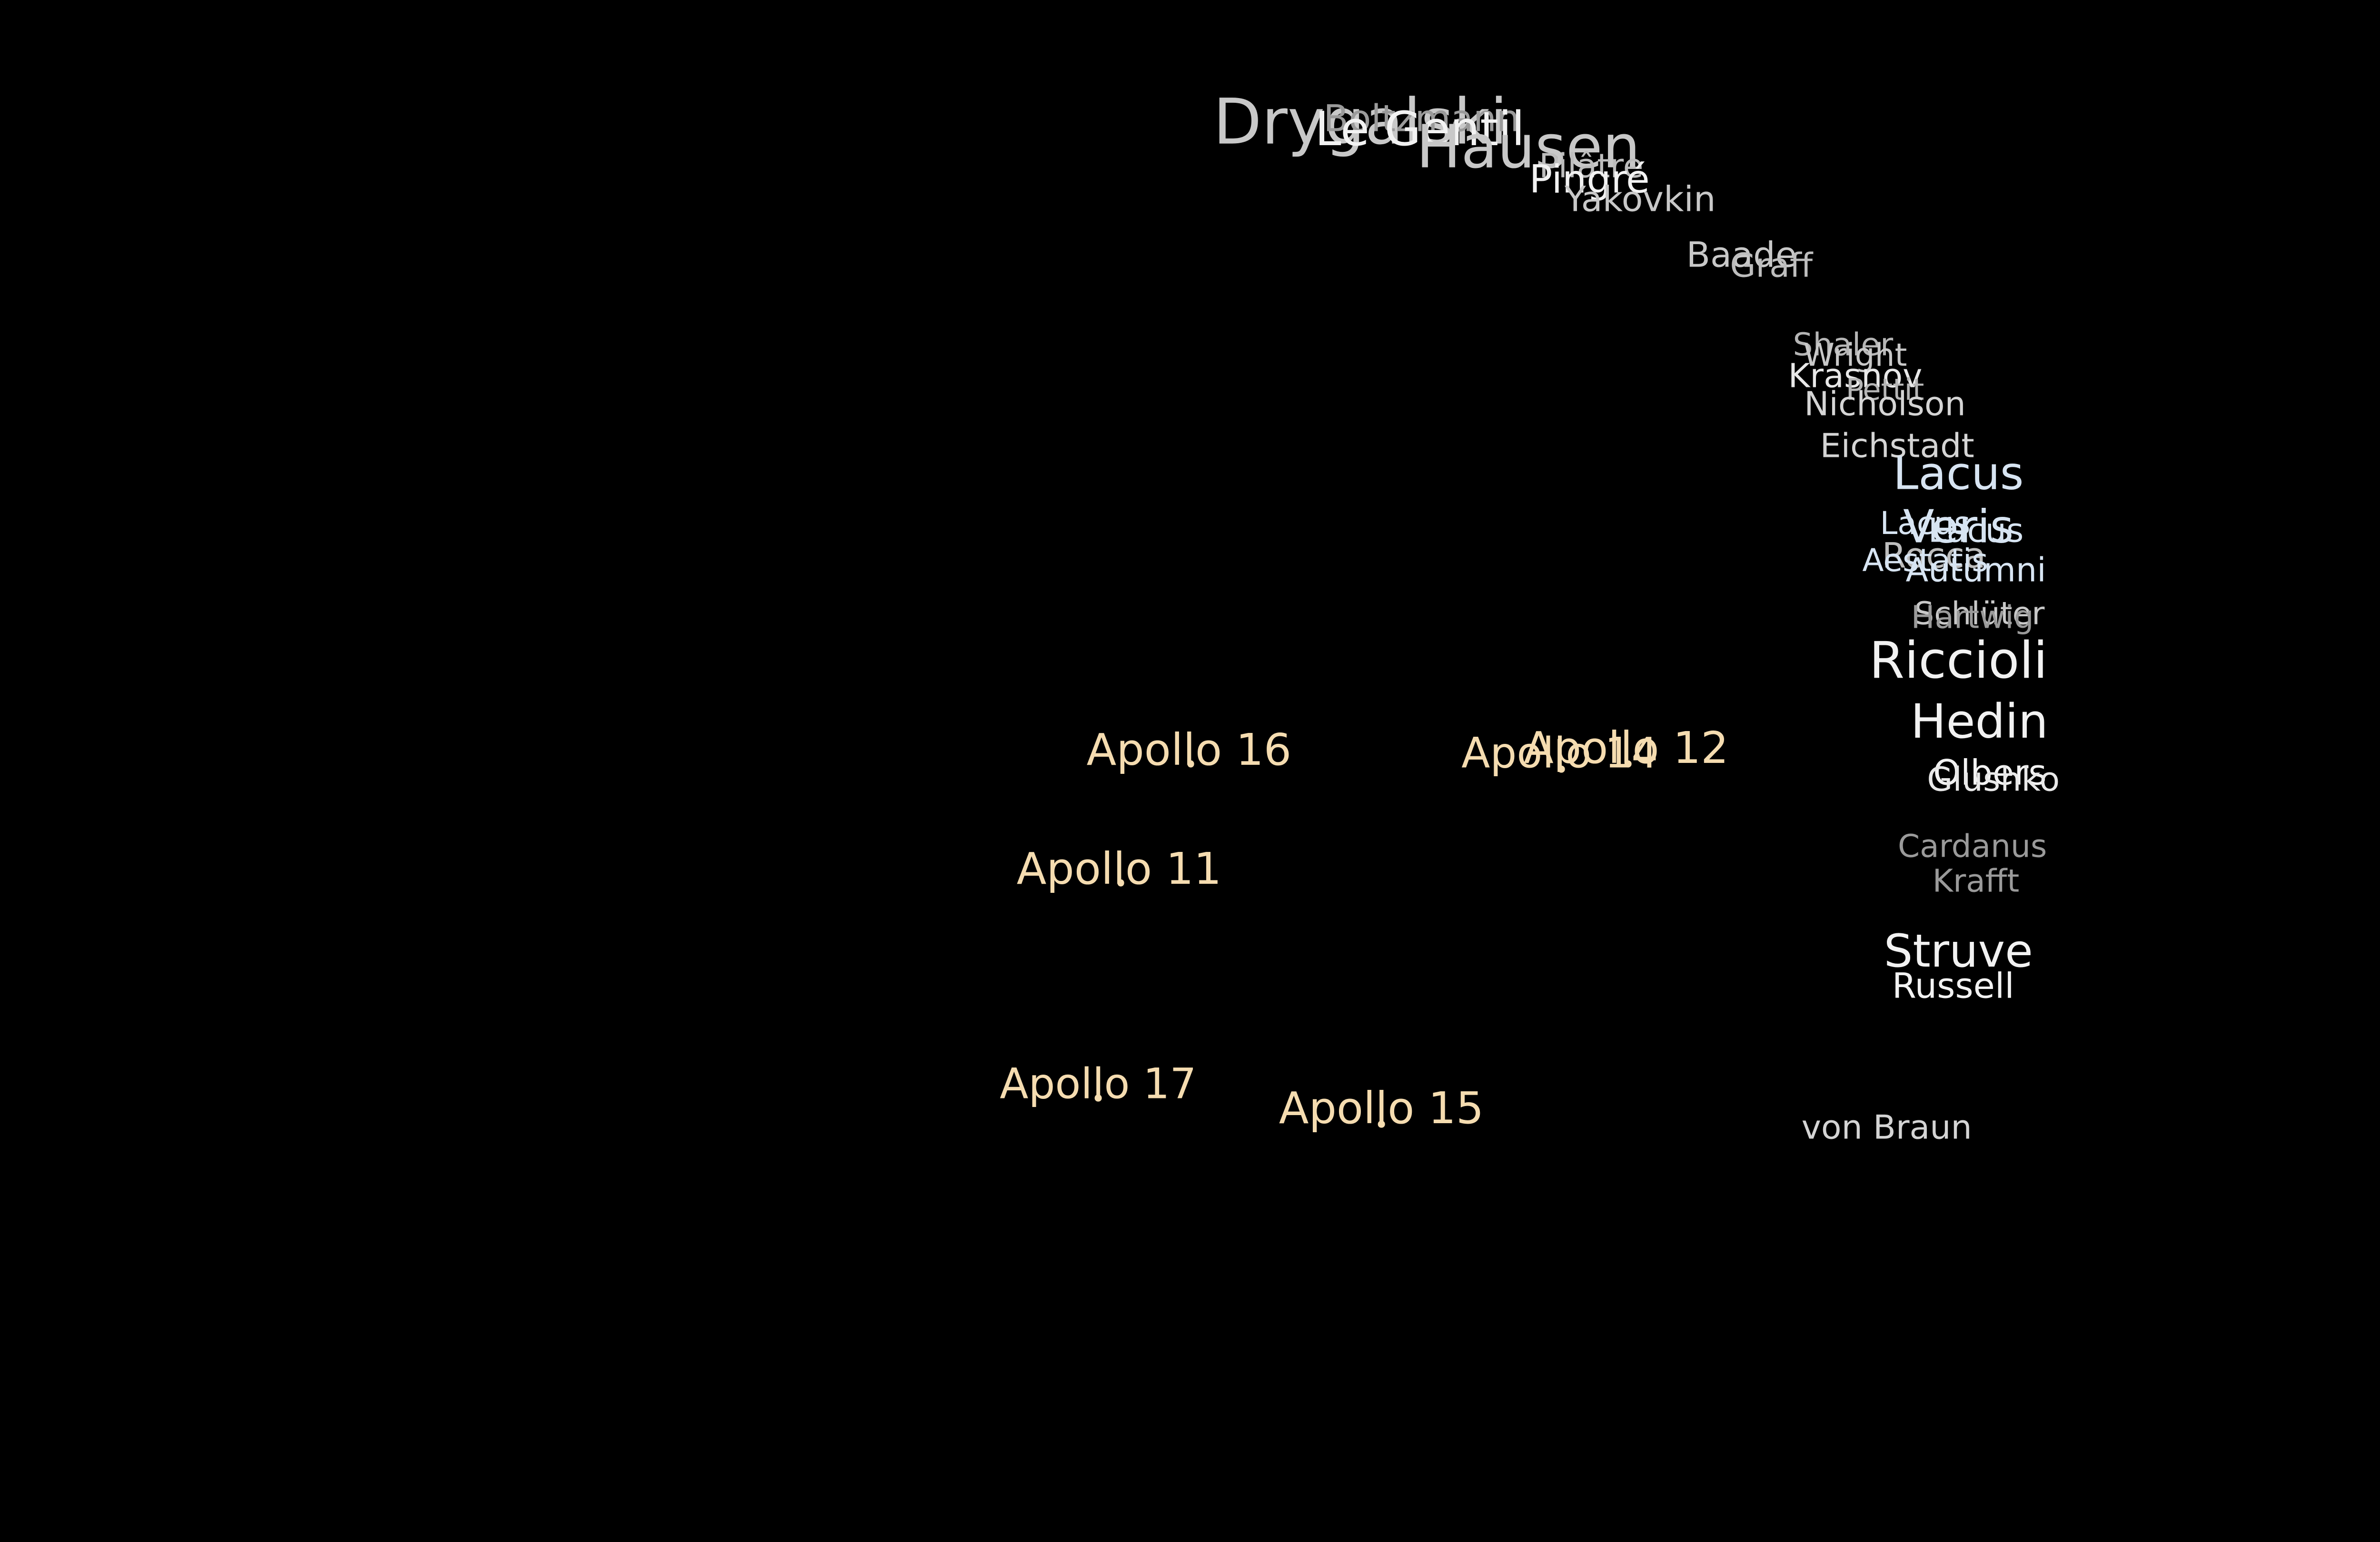 The image size is (2380, 1542). I want to click on craters-label: Le Gentil, so click(1420, 129).